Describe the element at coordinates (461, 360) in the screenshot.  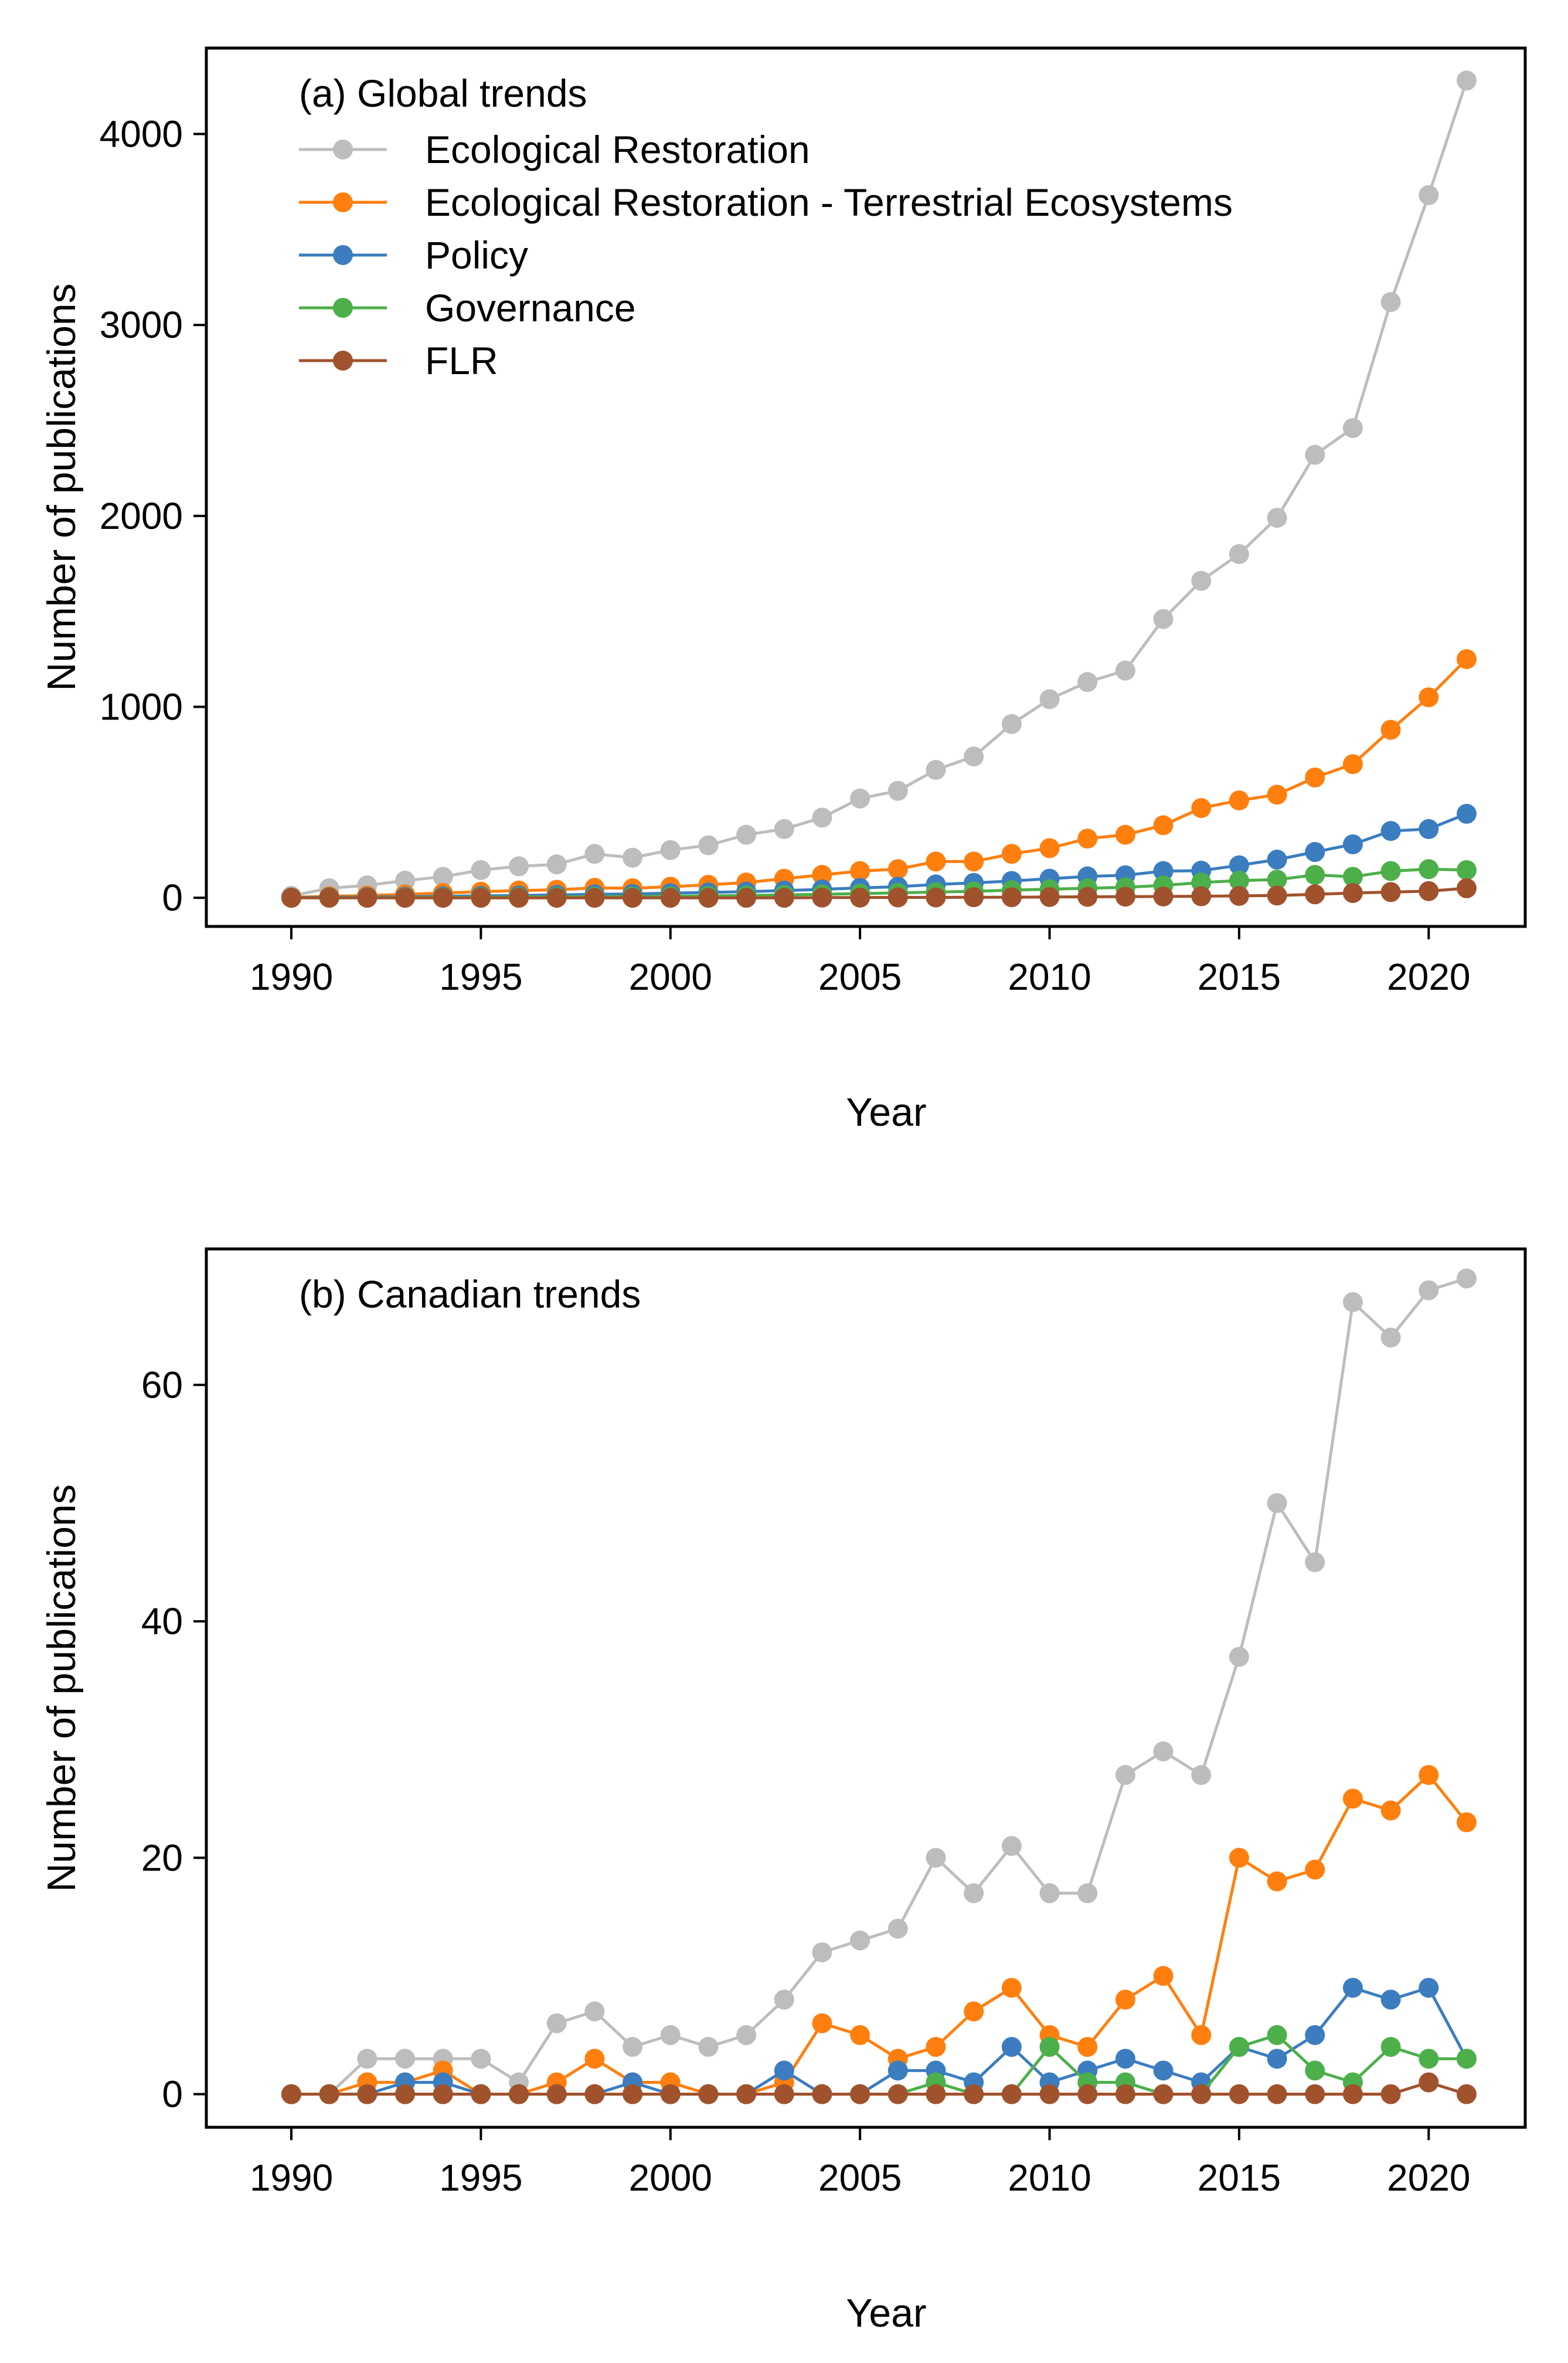
I see `legend-label: FLR` at that location.